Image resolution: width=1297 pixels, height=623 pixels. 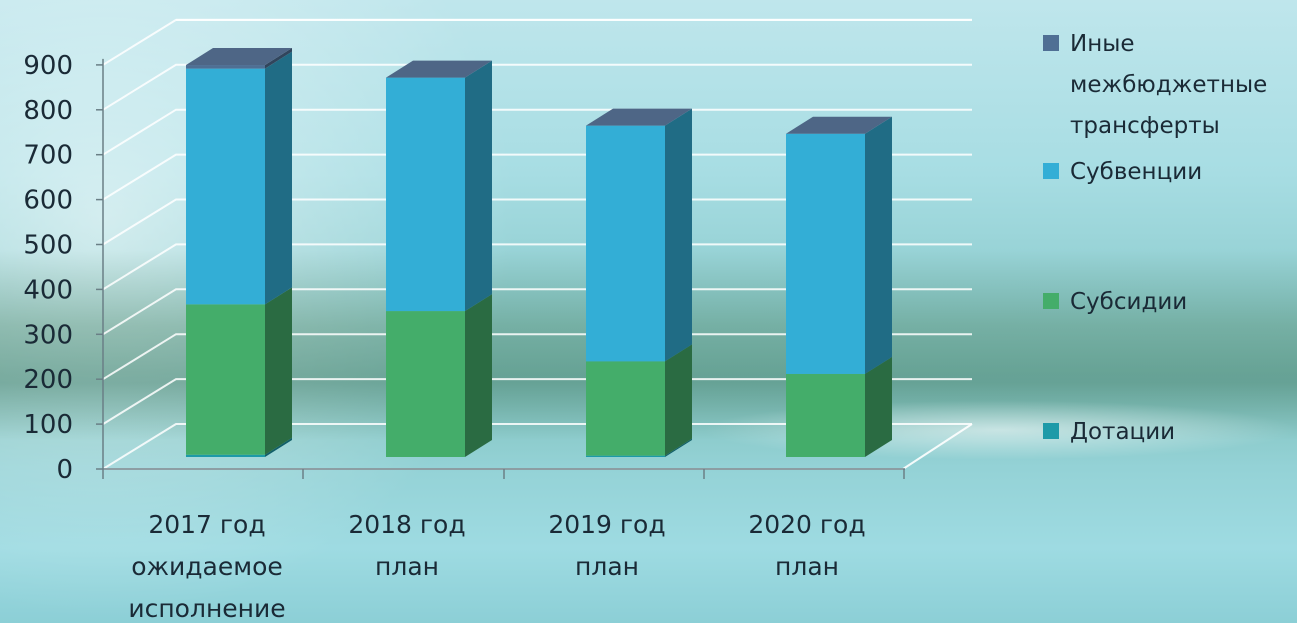 What do you see at coordinates (206, 566) in the screenshot?
I see `x-category-label: 2017 год ожидаемое исполнение` at bounding box center [206, 566].